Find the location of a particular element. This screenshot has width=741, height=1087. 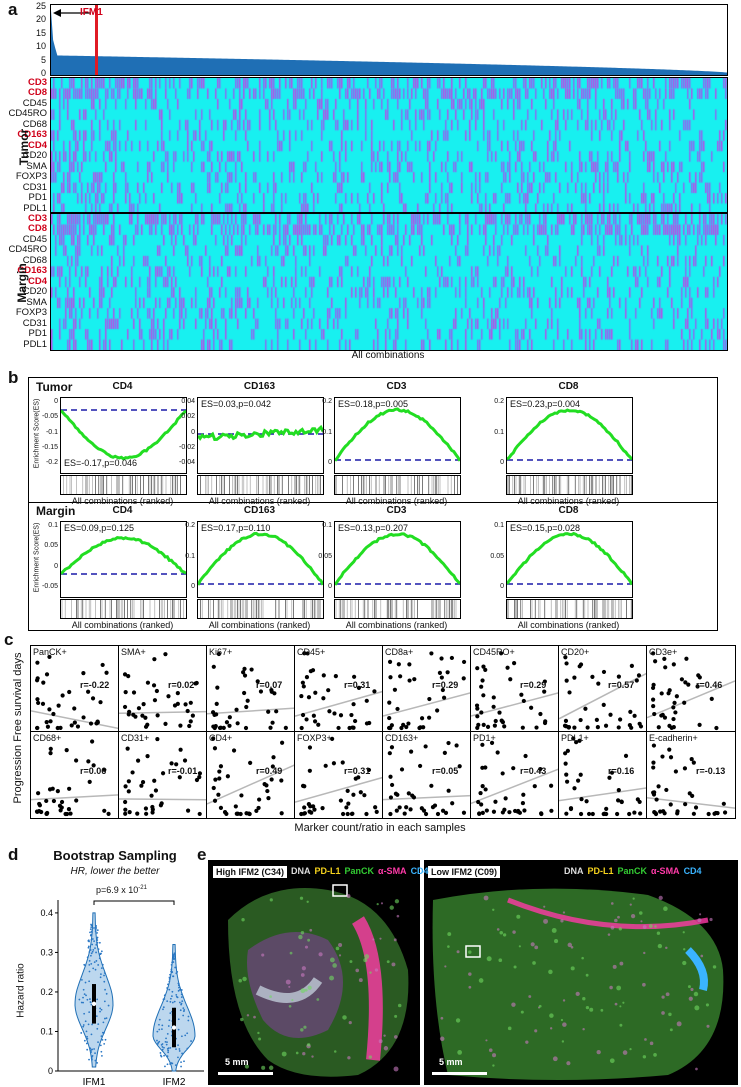

scatter-plot-box is located at coordinates (339, 775).